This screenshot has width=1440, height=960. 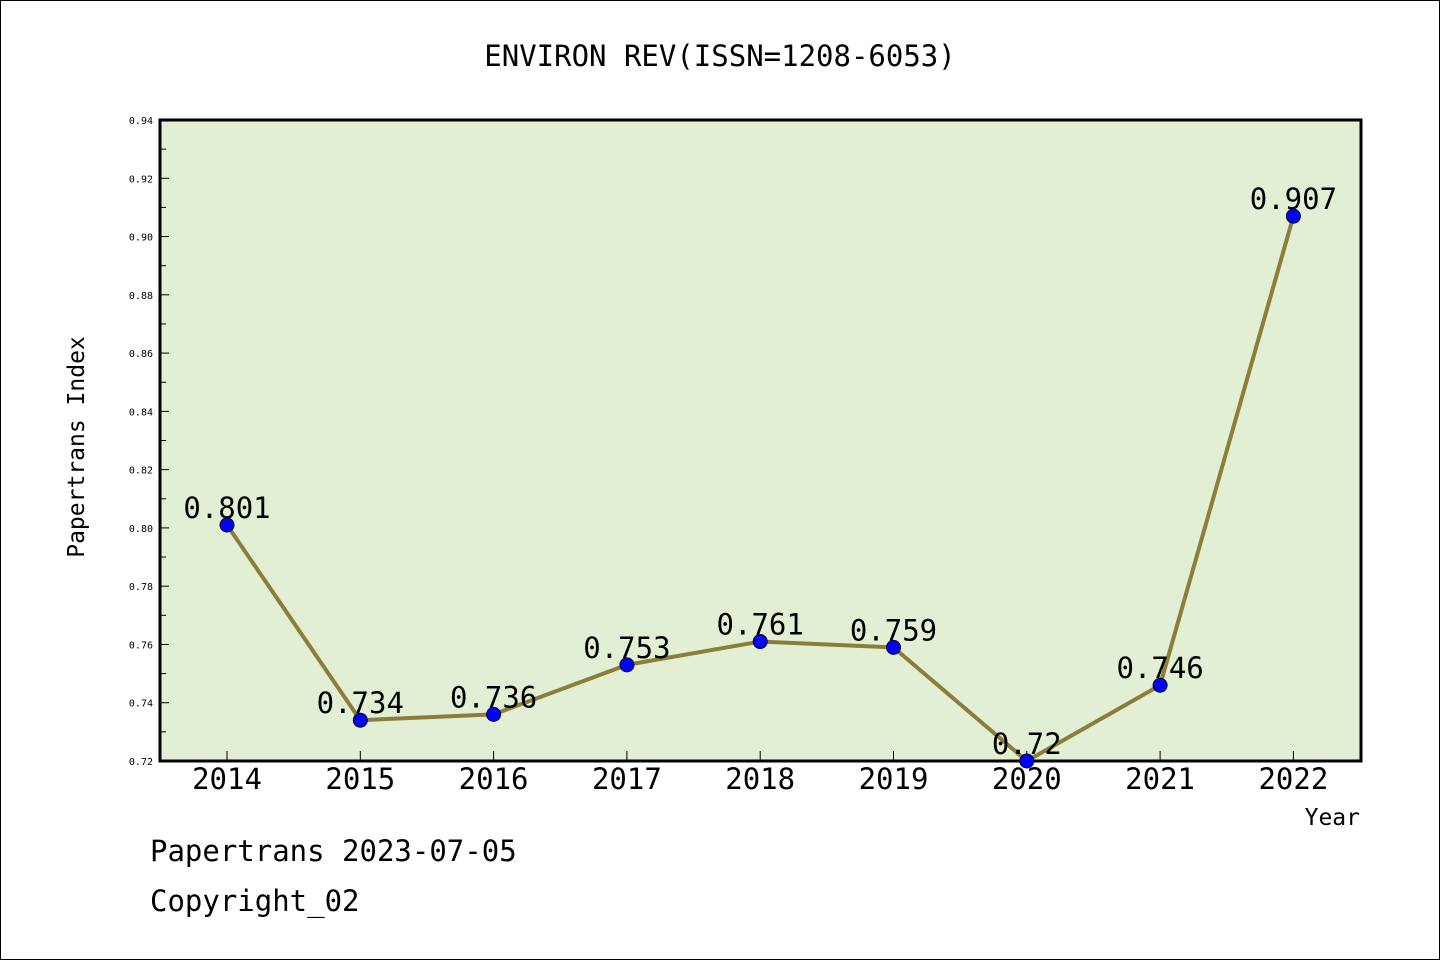 I want to click on x-tick-label: 2021, so click(x=1160, y=779).